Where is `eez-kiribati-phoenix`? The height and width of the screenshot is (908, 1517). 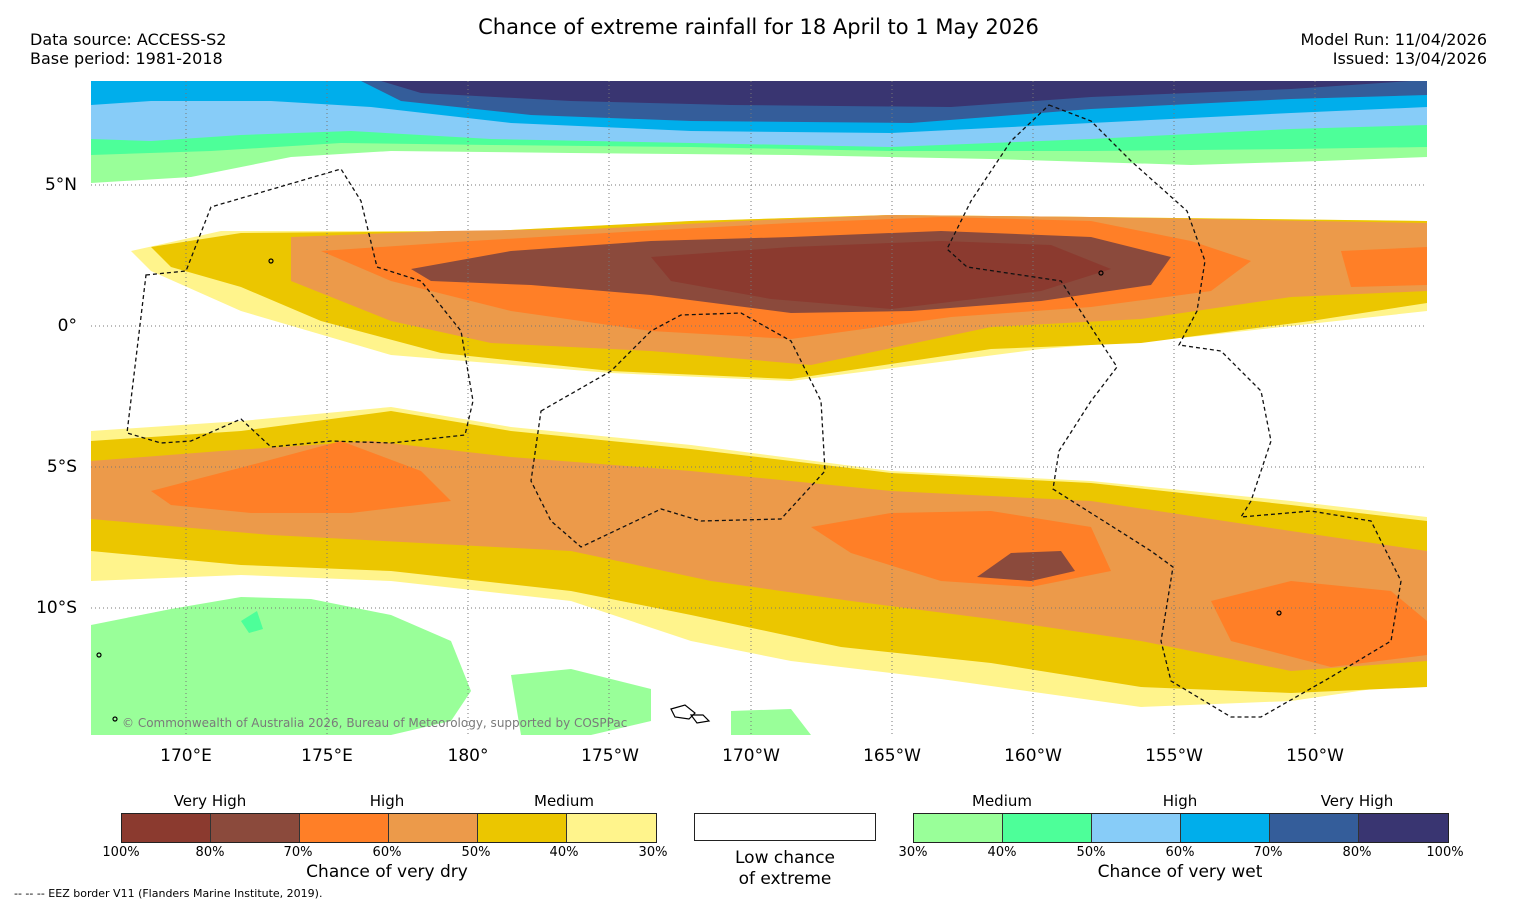 eez-kiribati-phoenix is located at coordinates (678, 430).